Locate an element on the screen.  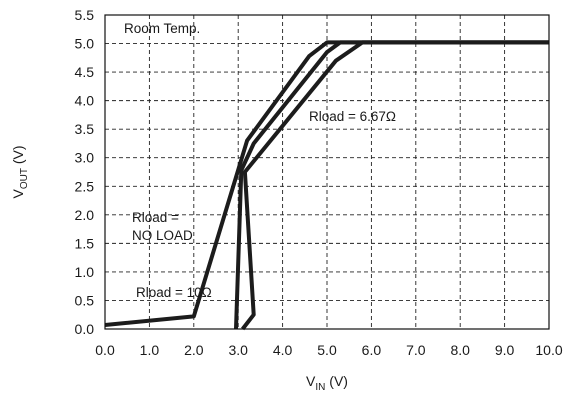
y-tick-label: 2.0 is located at coordinates (85, 215).